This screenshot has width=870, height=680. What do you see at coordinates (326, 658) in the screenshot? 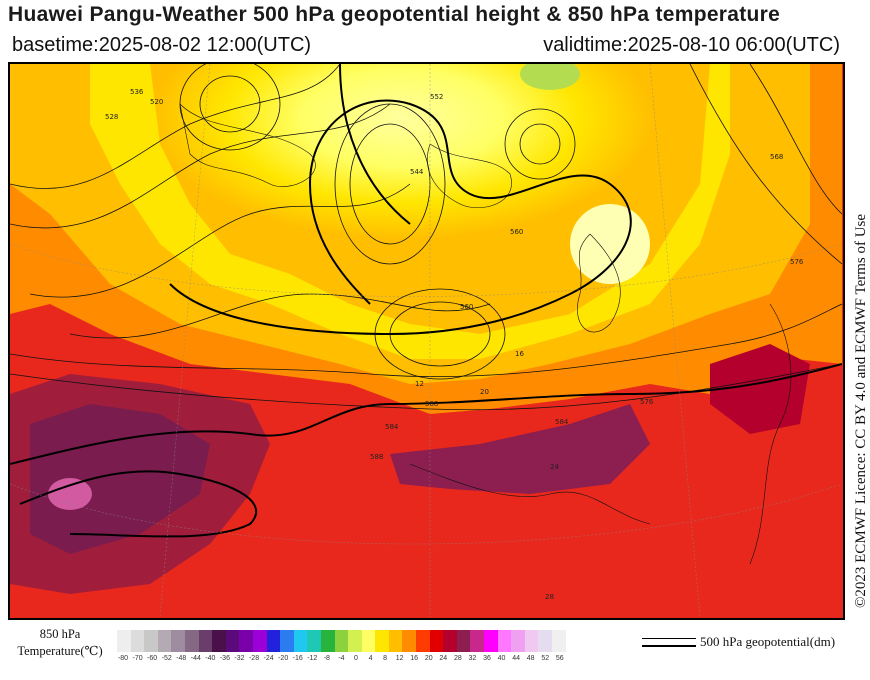
I see `colorbar-tick-label: -8` at bounding box center [326, 658].